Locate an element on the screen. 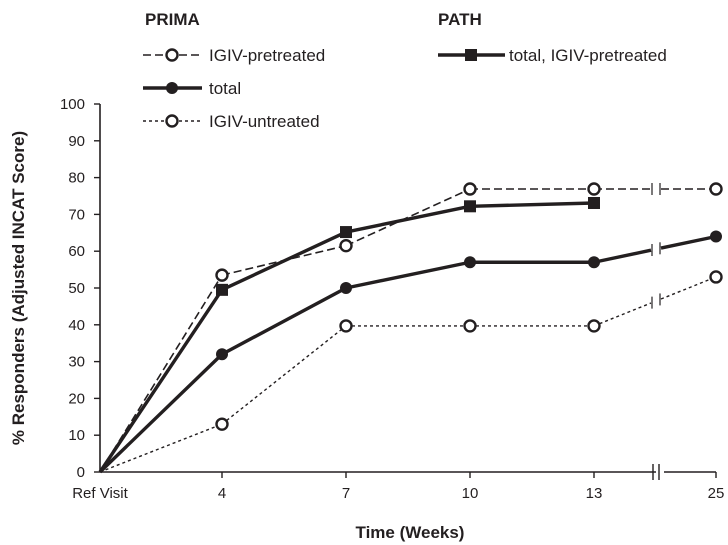  y-axis: 0 10 20 30 40 50 60 70 80 90 100 is located at coordinates (80, 288).